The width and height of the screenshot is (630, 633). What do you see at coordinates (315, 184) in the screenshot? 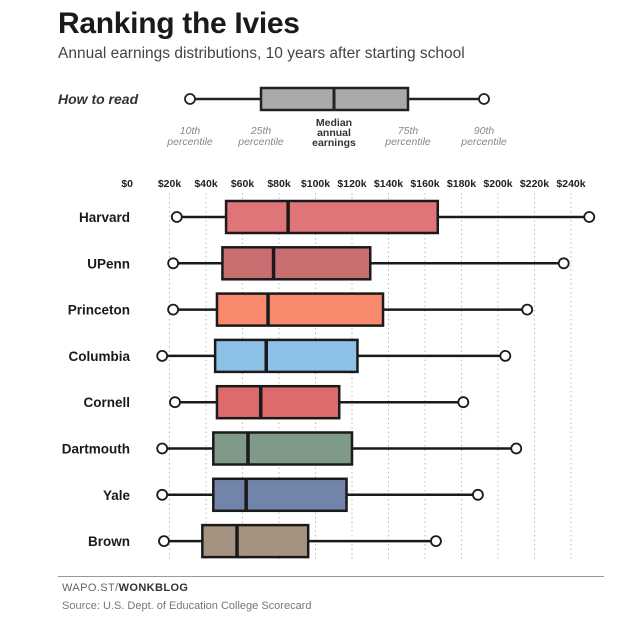
I see `x-tick-label: $100k` at bounding box center [315, 184].